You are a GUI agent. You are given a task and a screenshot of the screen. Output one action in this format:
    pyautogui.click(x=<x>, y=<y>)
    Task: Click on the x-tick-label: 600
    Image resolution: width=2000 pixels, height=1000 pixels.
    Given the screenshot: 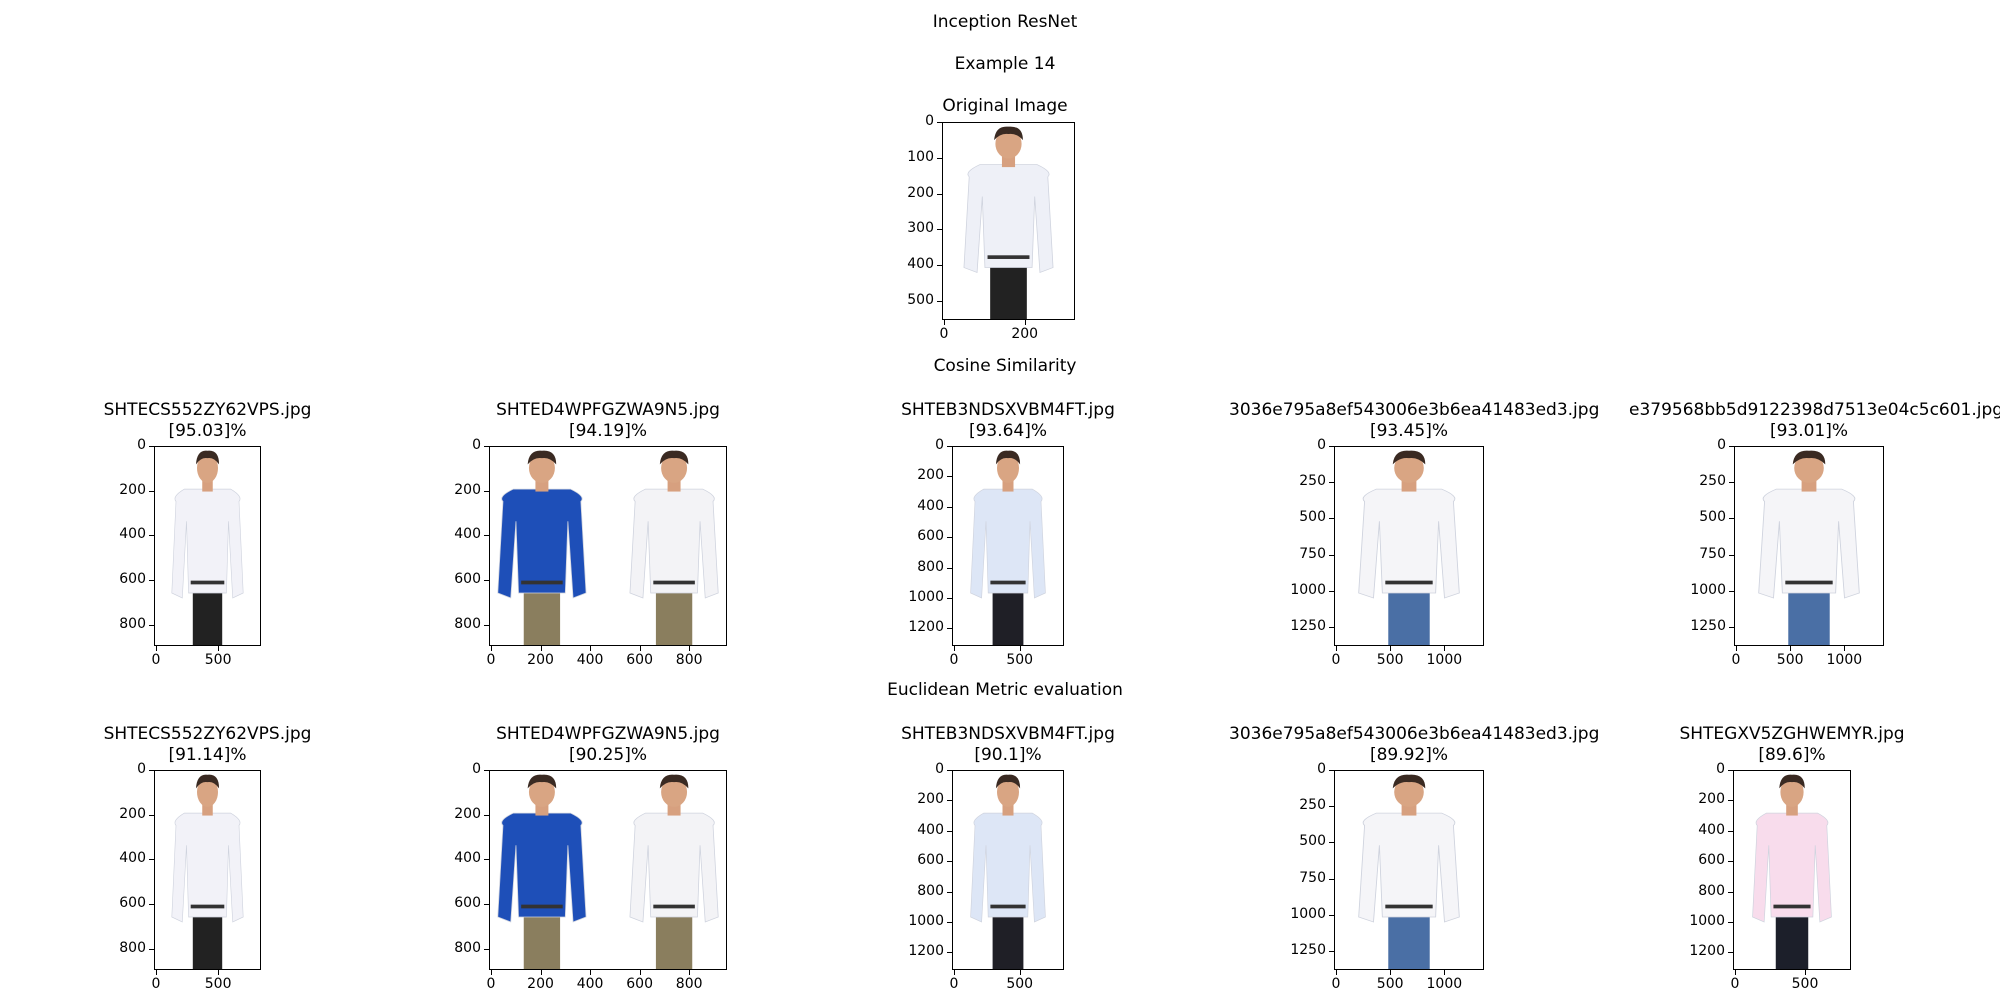 What is the action you would take?
    pyautogui.click(x=639, y=660)
    